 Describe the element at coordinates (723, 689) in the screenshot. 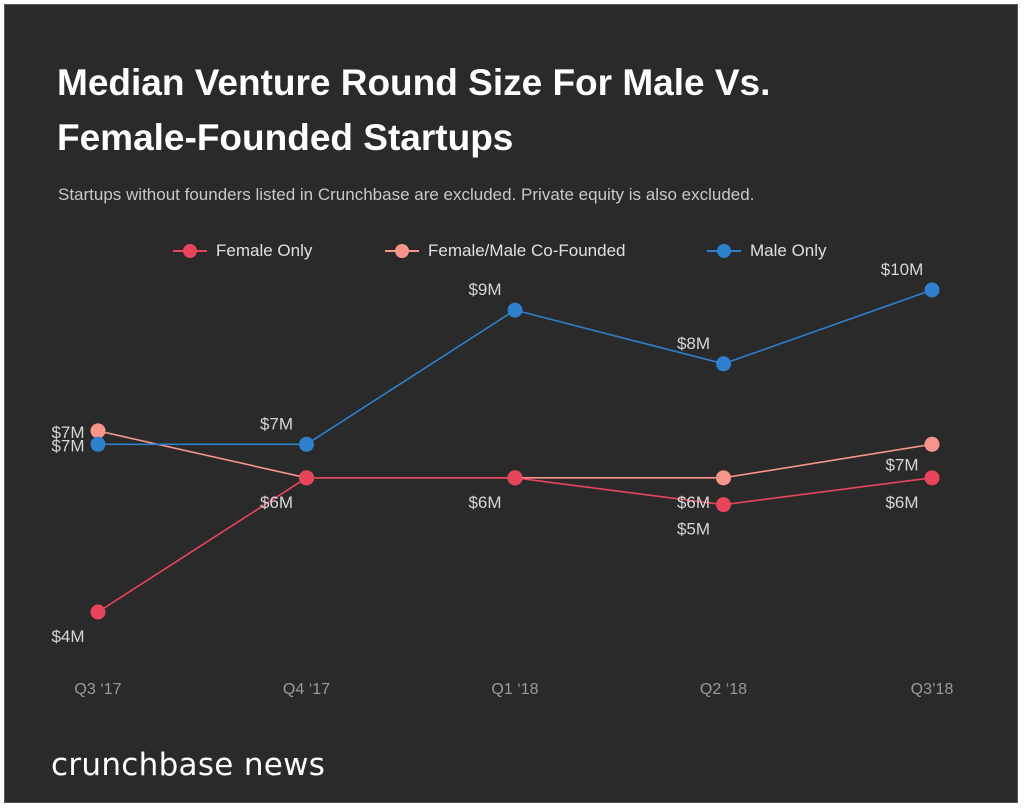

I see `x-tick-label-3: Q2 ‘18` at that location.